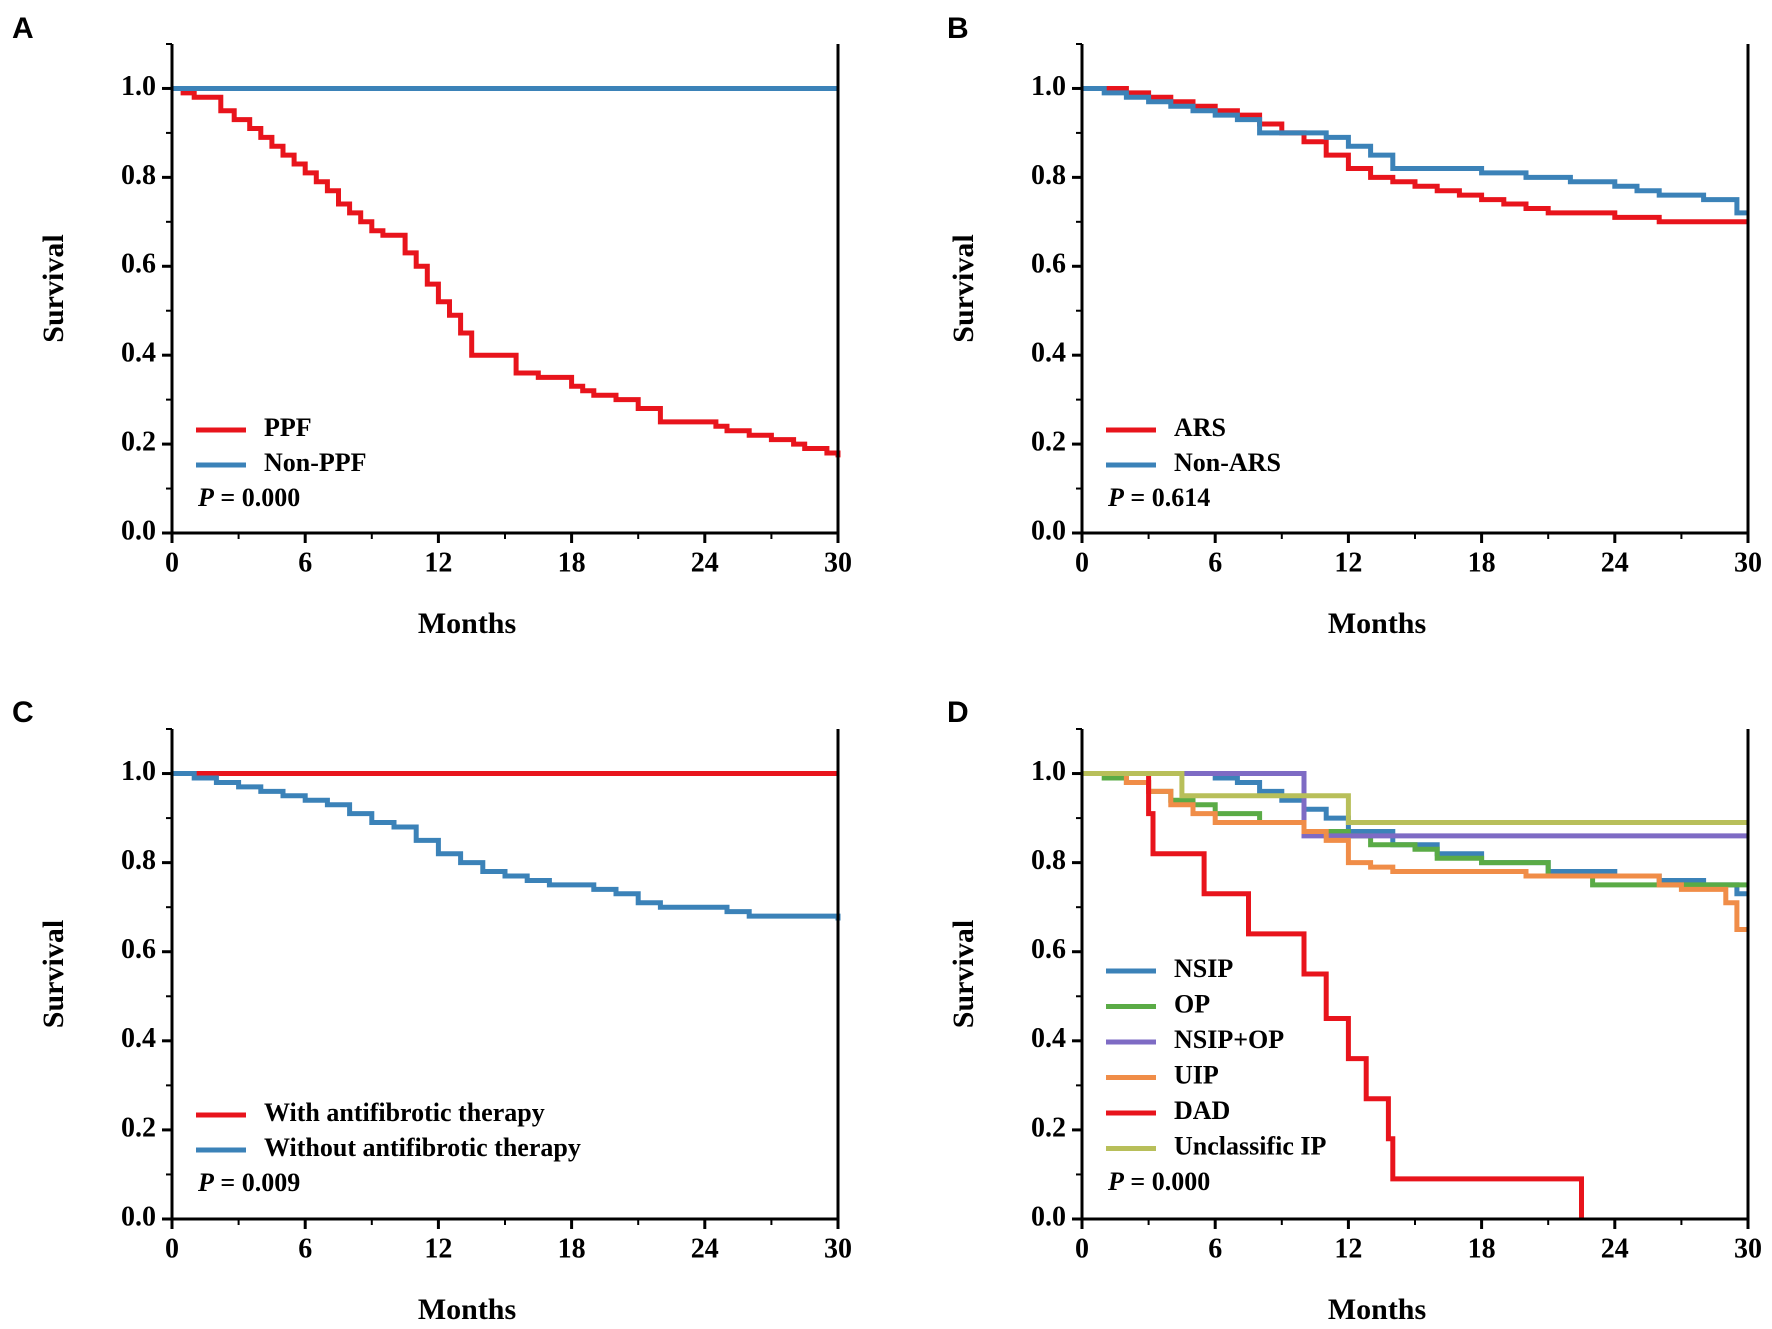  What do you see at coordinates (506, 846) in the screenshot?
I see `series-line-without-antifibrotic-therapy` at bounding box center [506, 846].